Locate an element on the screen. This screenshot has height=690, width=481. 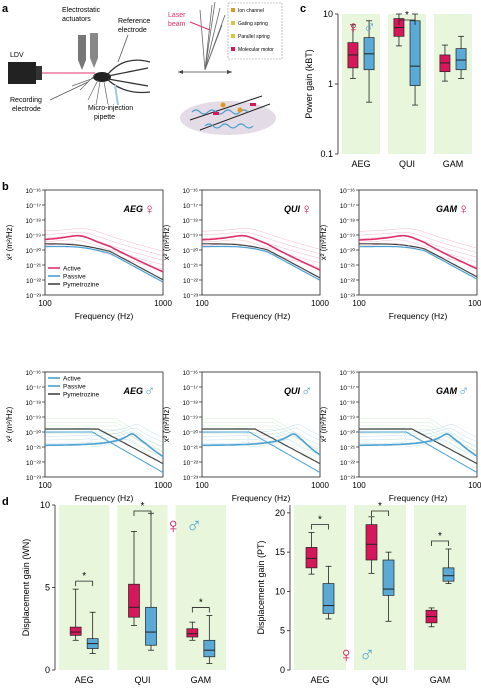
y-tick-label: 0 is located at coordinates (282, 670).